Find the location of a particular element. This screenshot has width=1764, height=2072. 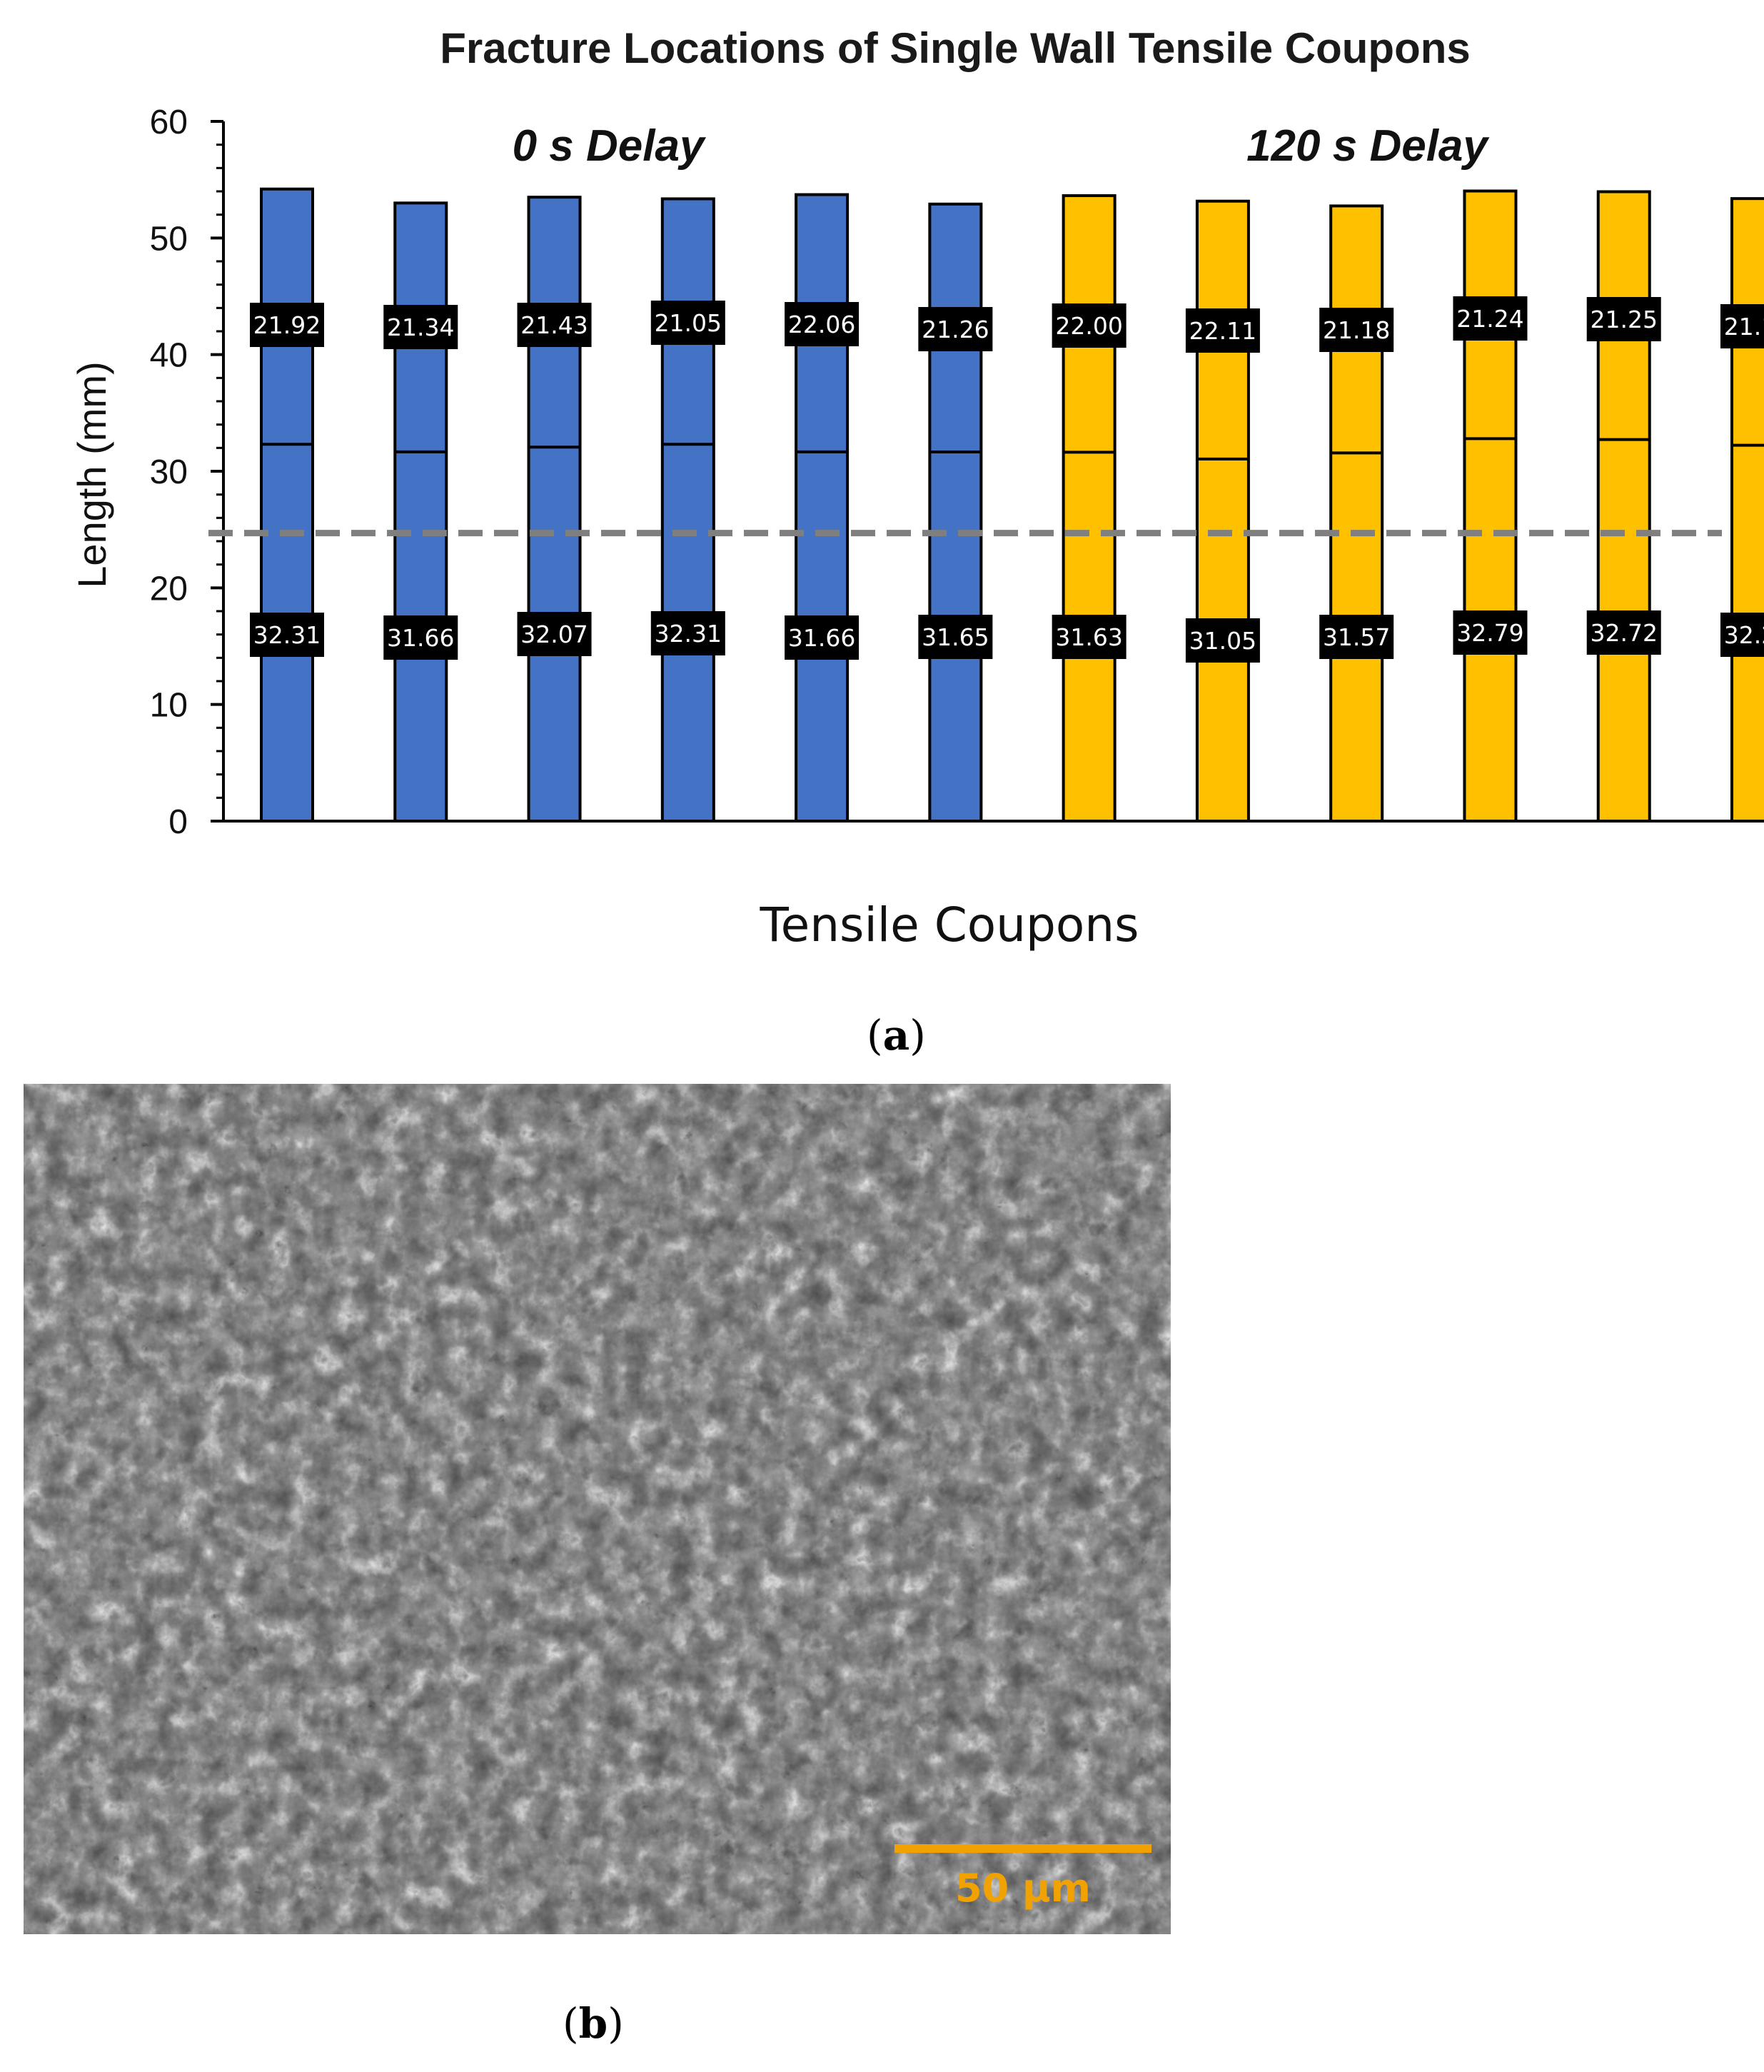

bottom-segment-label: 32.07 is located at coordinates (554, 634).